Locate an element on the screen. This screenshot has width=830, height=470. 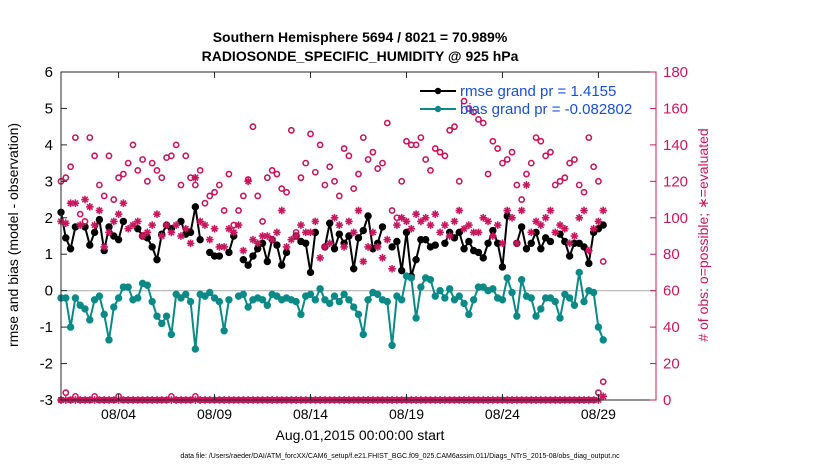
y-tick-label: -2 is located at coordinates (46, 364).